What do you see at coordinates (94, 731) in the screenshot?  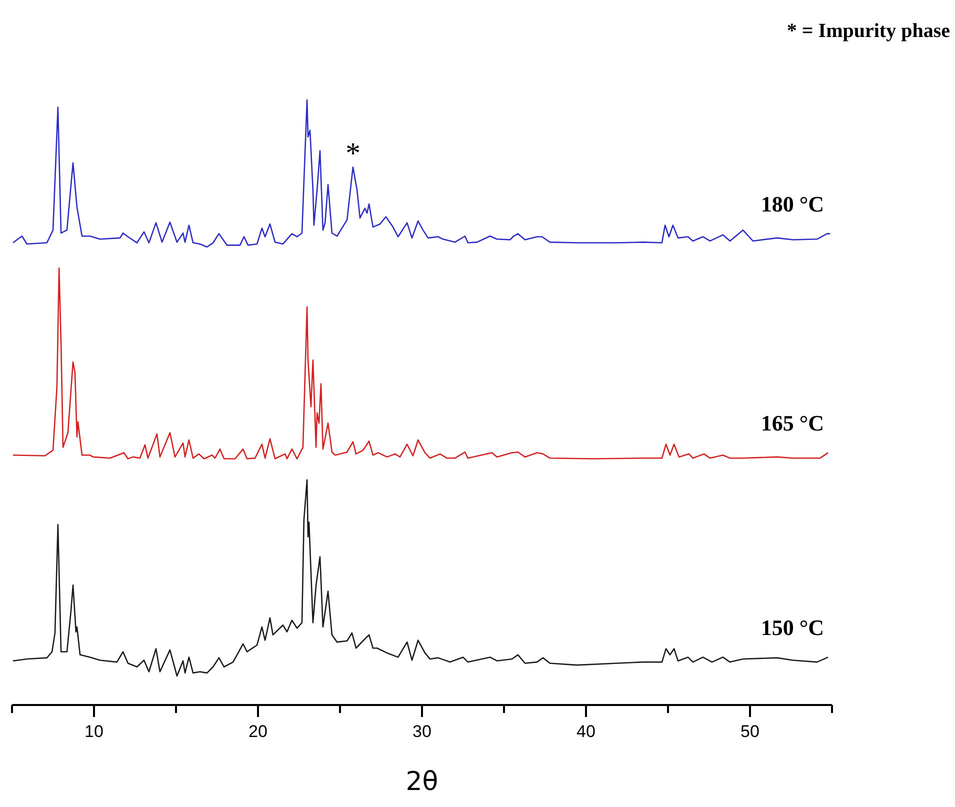 I see `x-tick-label: 10` at bounding box center [94, 731].